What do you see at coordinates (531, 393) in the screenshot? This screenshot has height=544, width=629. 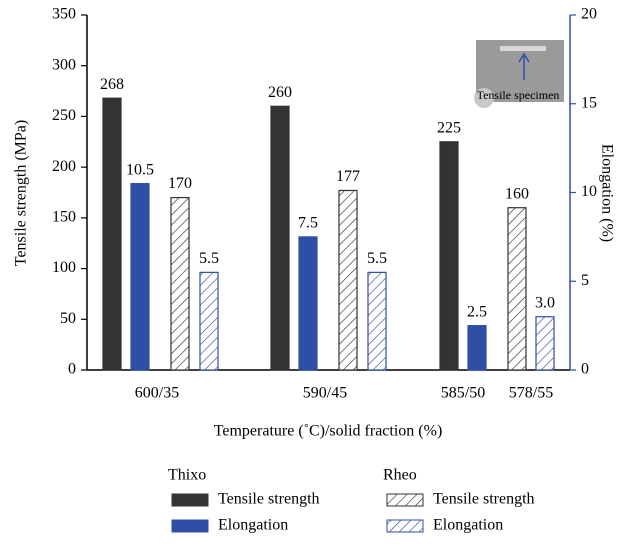 I see `x-tick-label: 578/55` at bounding box center [531, 393].